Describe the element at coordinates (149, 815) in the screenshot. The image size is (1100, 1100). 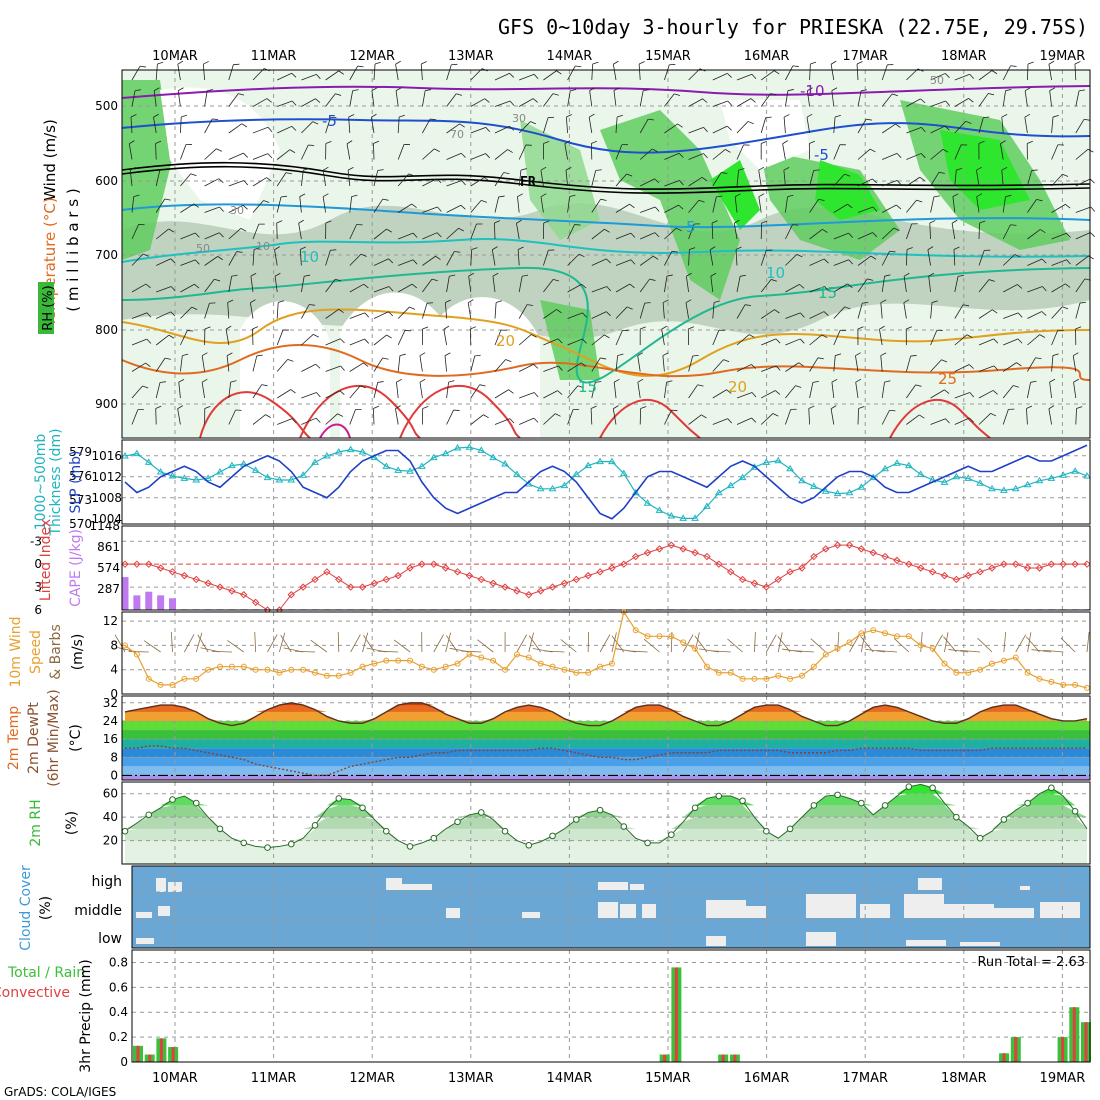
I see `rh-point` at that location.